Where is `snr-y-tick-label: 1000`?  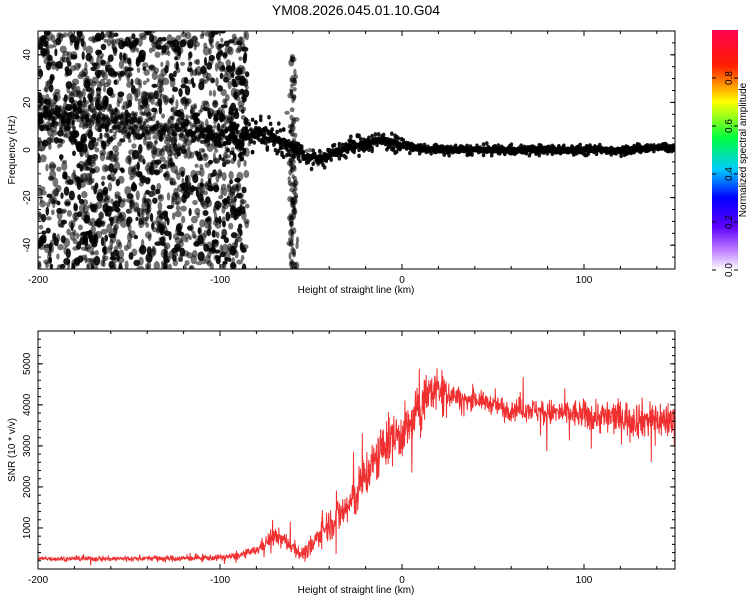
snr-y-tick-label: 1000 is located at coordinates (27, 527).